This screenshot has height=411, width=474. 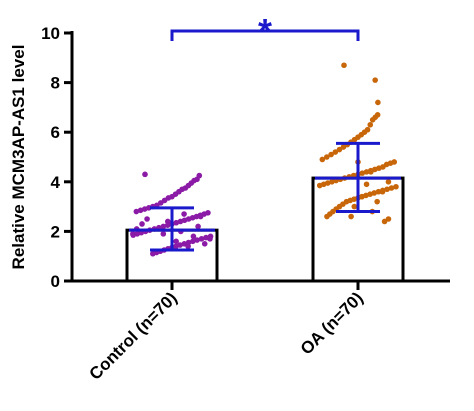 I want to click on y-tick-label: 6, so click(x=55, y=132).